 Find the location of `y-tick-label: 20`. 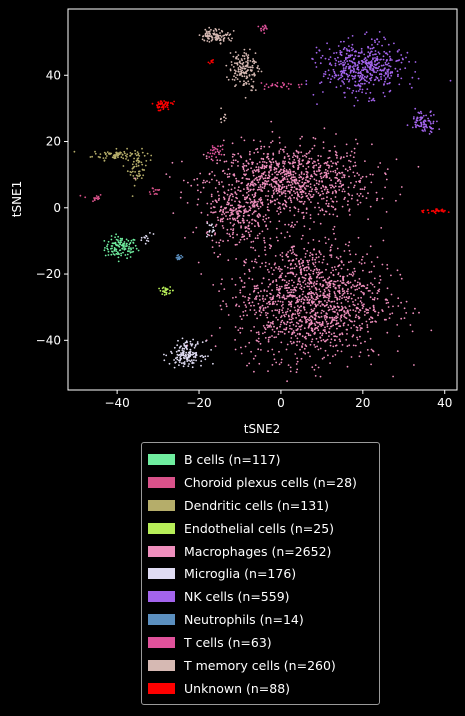

y-tick-label: 20 is located at coordinates (53, 142).